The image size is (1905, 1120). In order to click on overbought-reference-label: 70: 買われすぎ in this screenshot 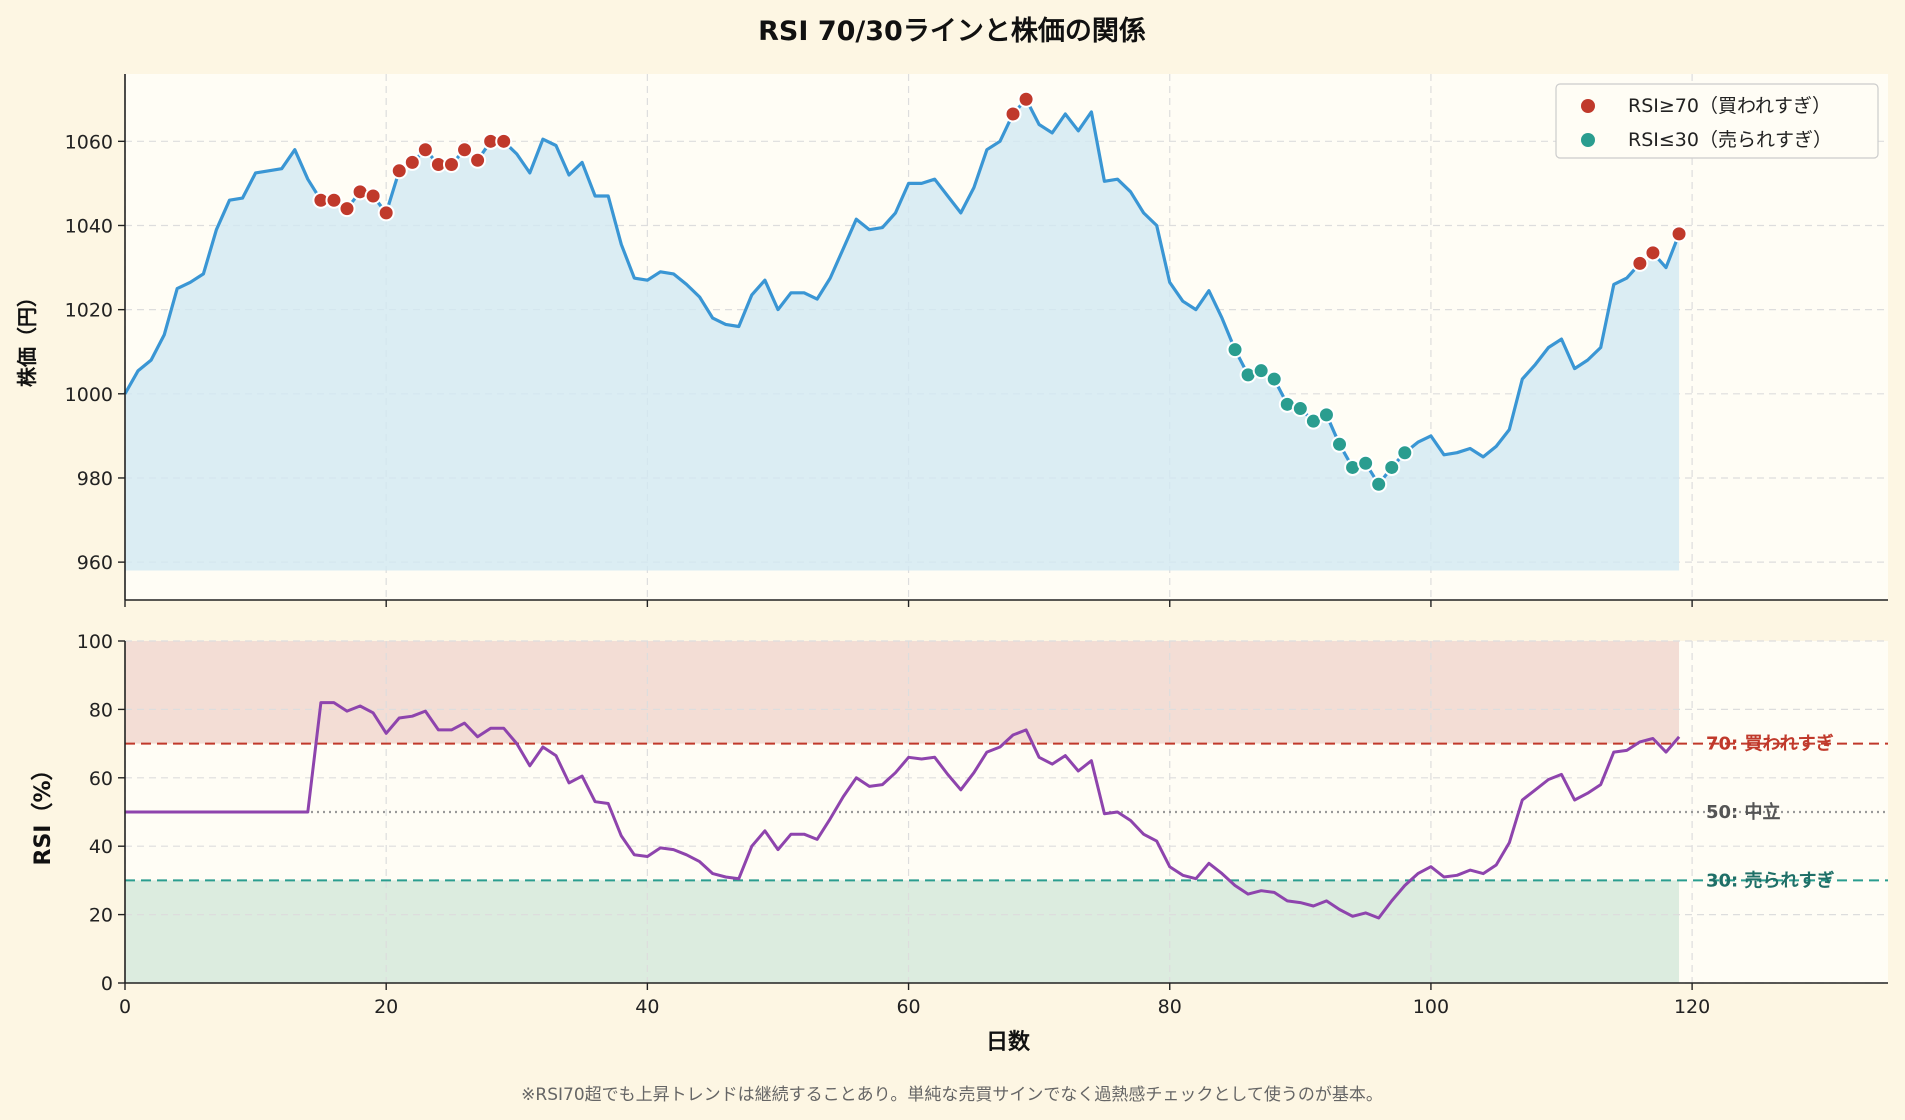, I will do `click(1770, 744)`.